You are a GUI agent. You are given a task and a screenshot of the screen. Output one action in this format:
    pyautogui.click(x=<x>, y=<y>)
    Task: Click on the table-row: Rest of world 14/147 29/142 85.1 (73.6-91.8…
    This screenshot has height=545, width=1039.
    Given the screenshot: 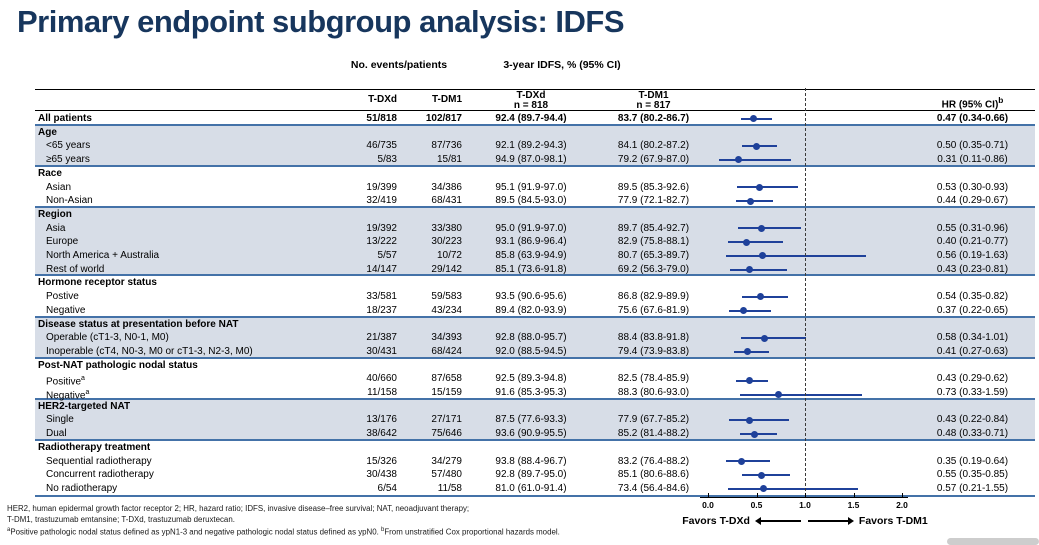 What is the action you would take?
    pyautogui.click(x=535, y=270)
    